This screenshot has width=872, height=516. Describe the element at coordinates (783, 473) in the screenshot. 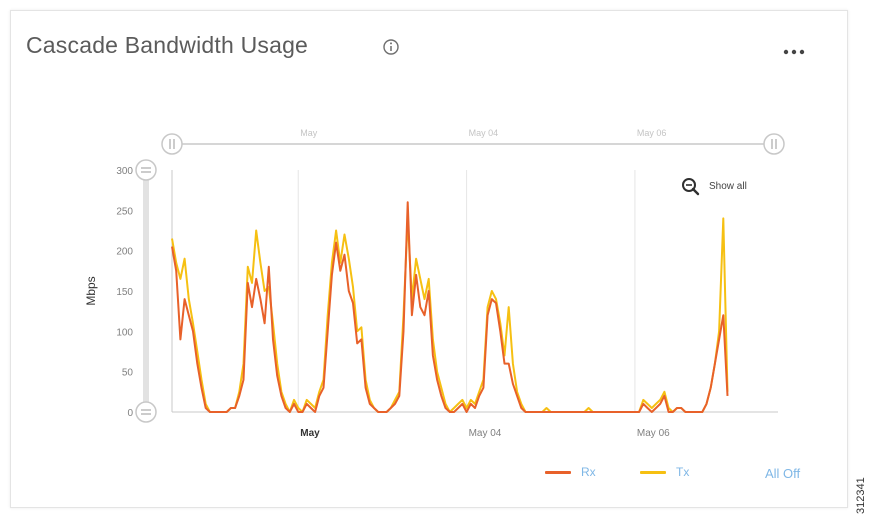

I see `all-off-toggle: All Off` at that location.